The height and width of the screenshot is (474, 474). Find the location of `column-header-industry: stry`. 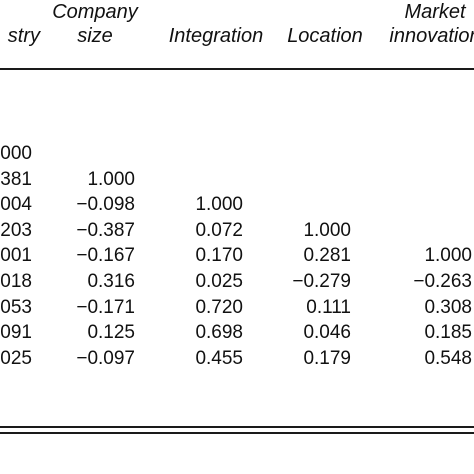

column-header-industry: stry is located at coordinates (20, 36).